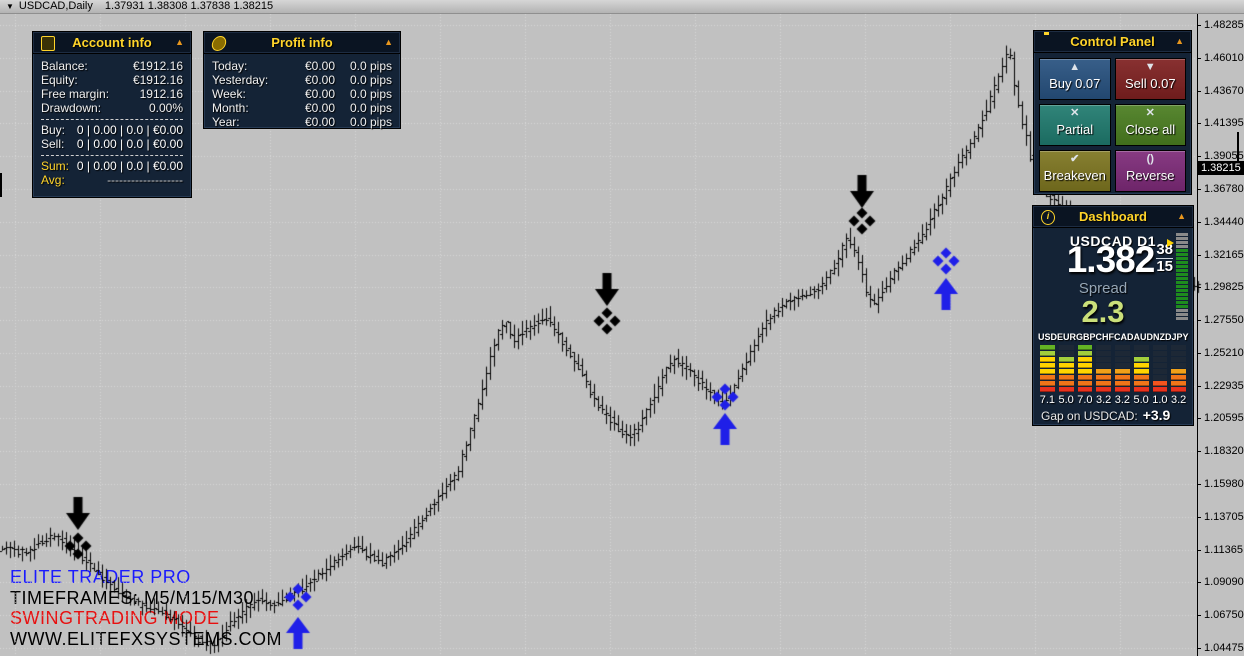 This screenshot has width=1244, height=656. I want to click on buy-button-label: Buy 0.07, so click(1075, 83).